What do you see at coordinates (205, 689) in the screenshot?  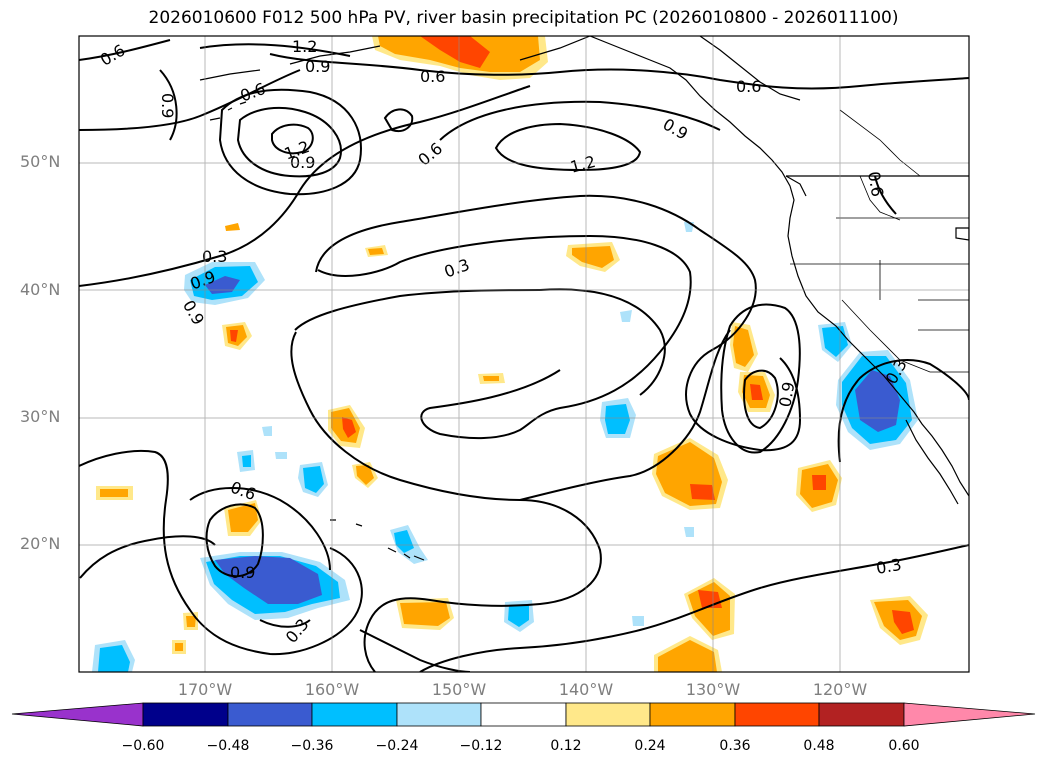 I see `lon-label: 170°W` at bounding box center [205, 689].